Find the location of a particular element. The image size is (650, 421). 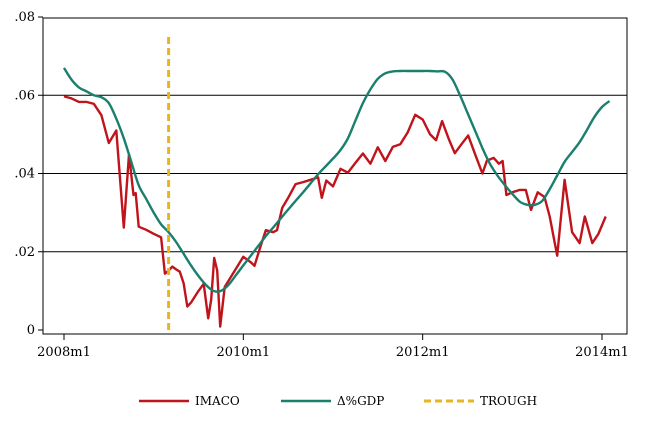

legend: IMACO Δ%GDP TROUGH is located at coordinates (338, 401).